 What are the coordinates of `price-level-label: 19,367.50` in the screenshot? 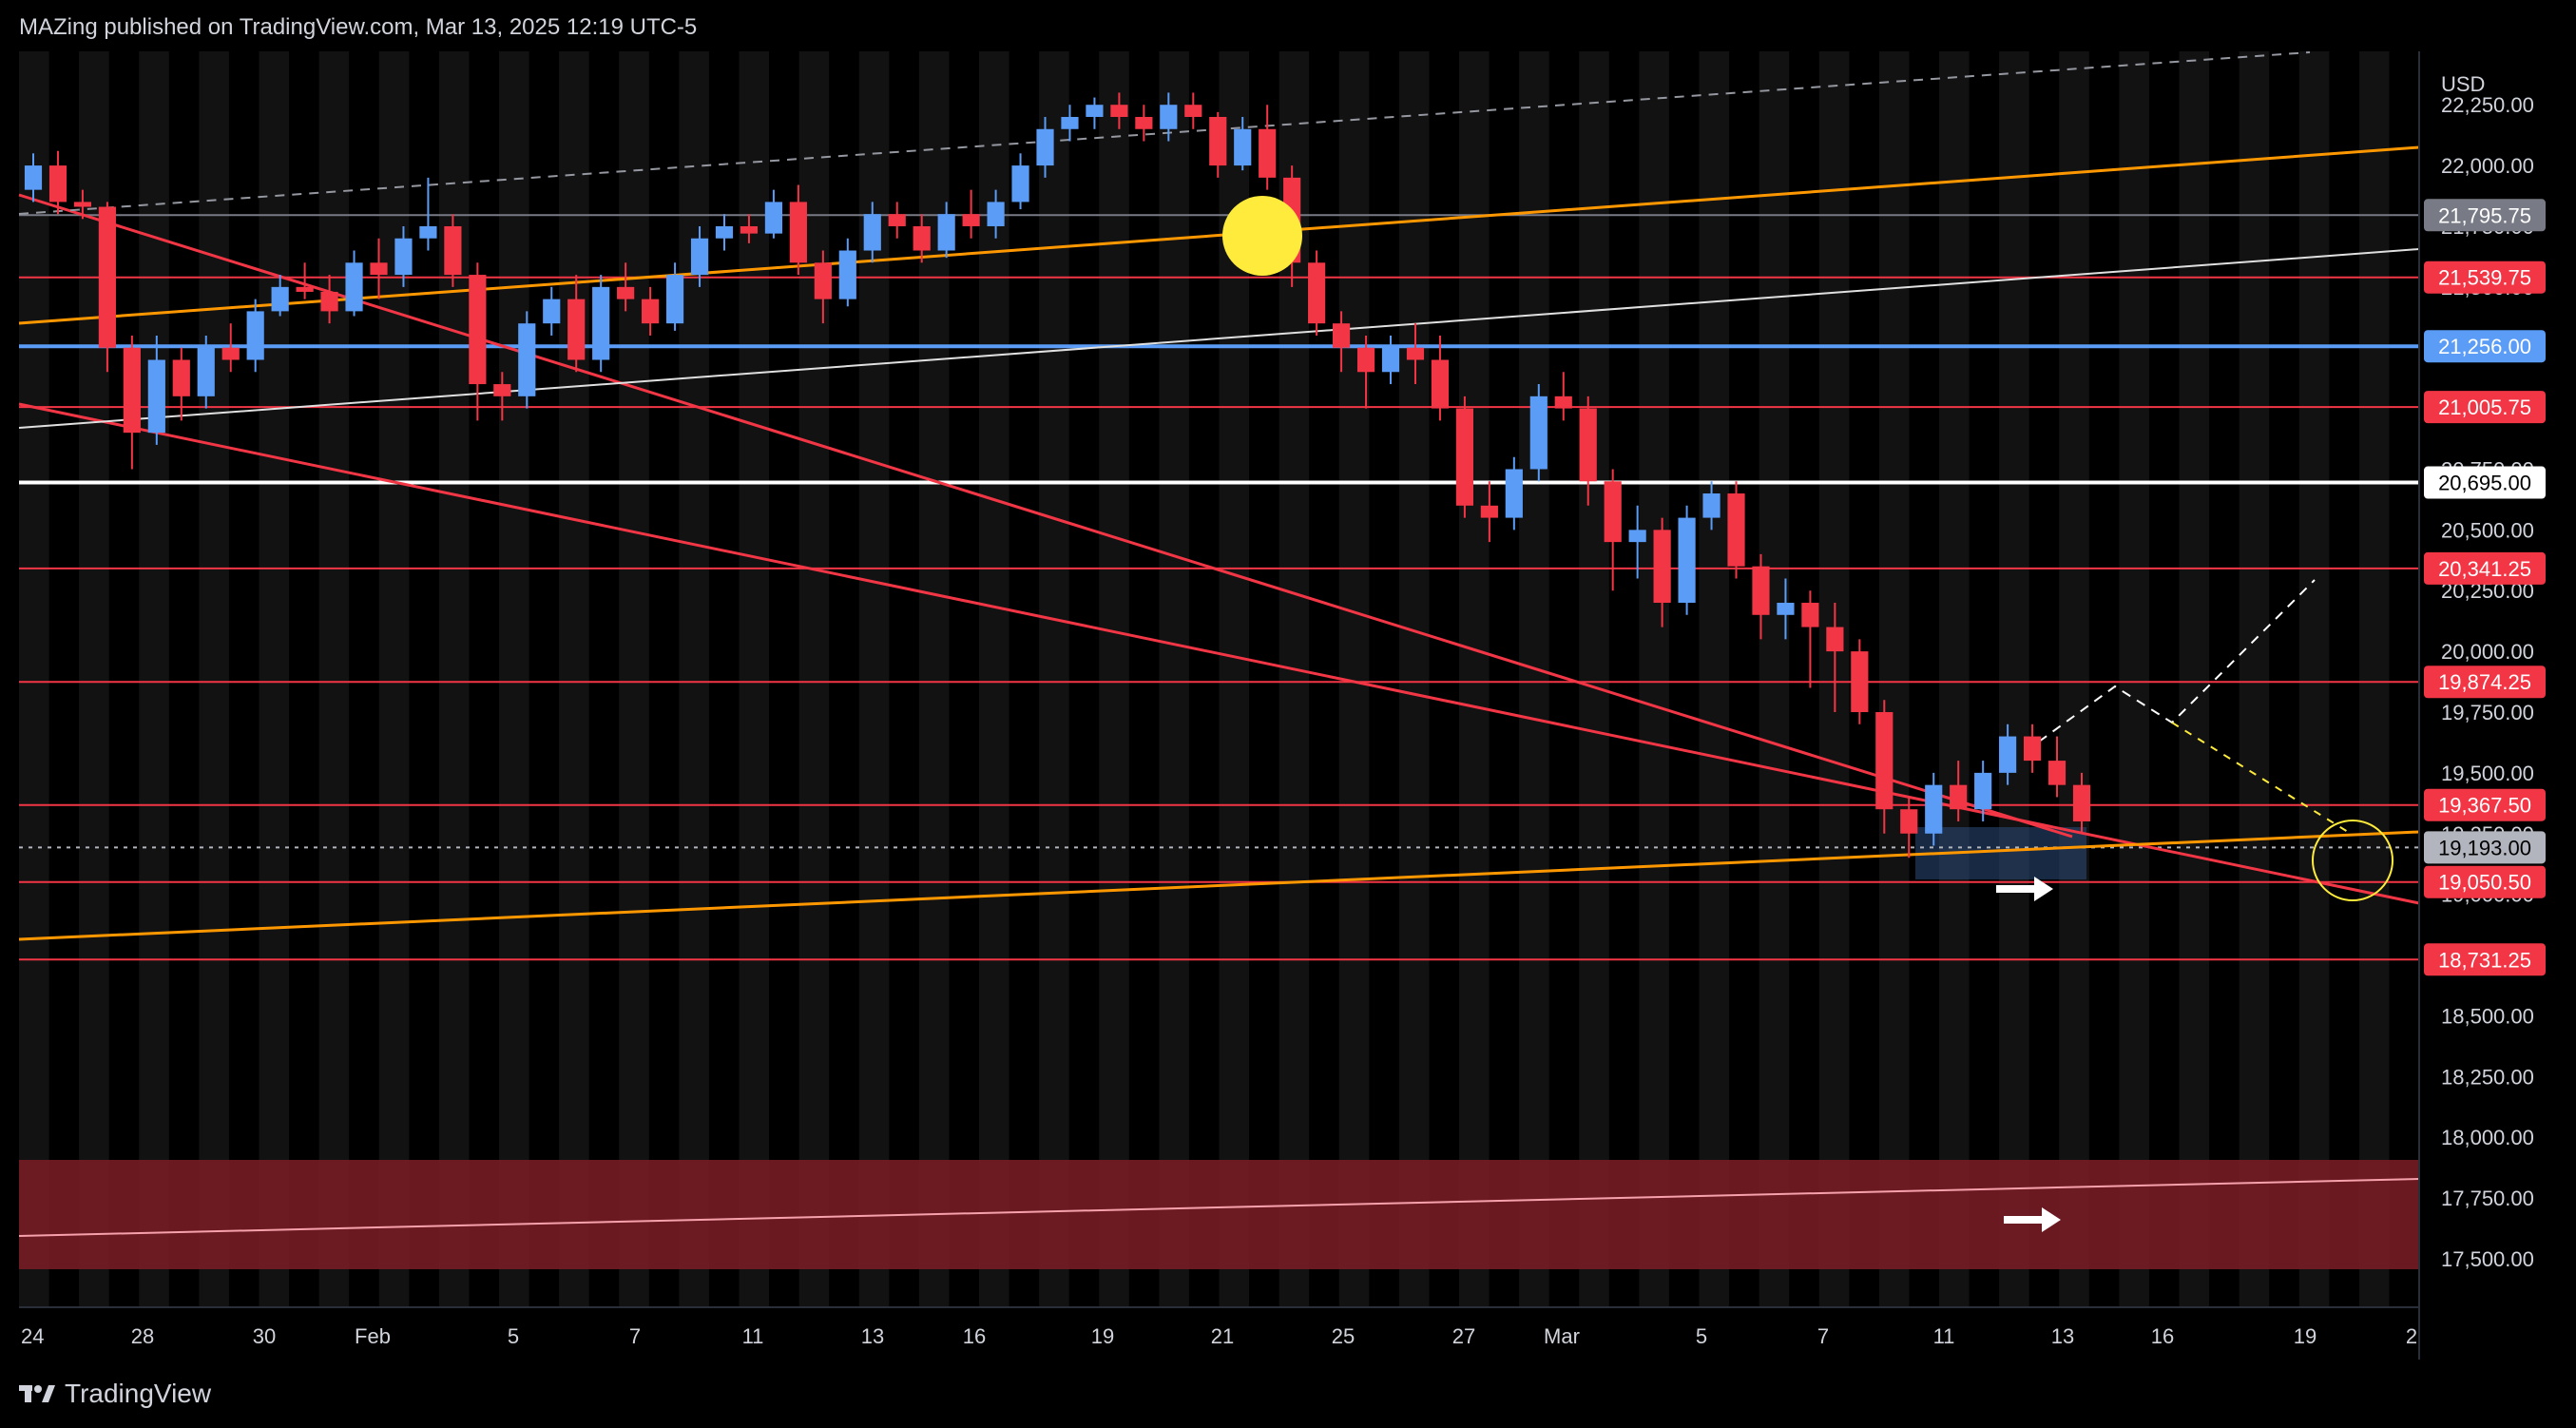 It's located at (2485, 805).